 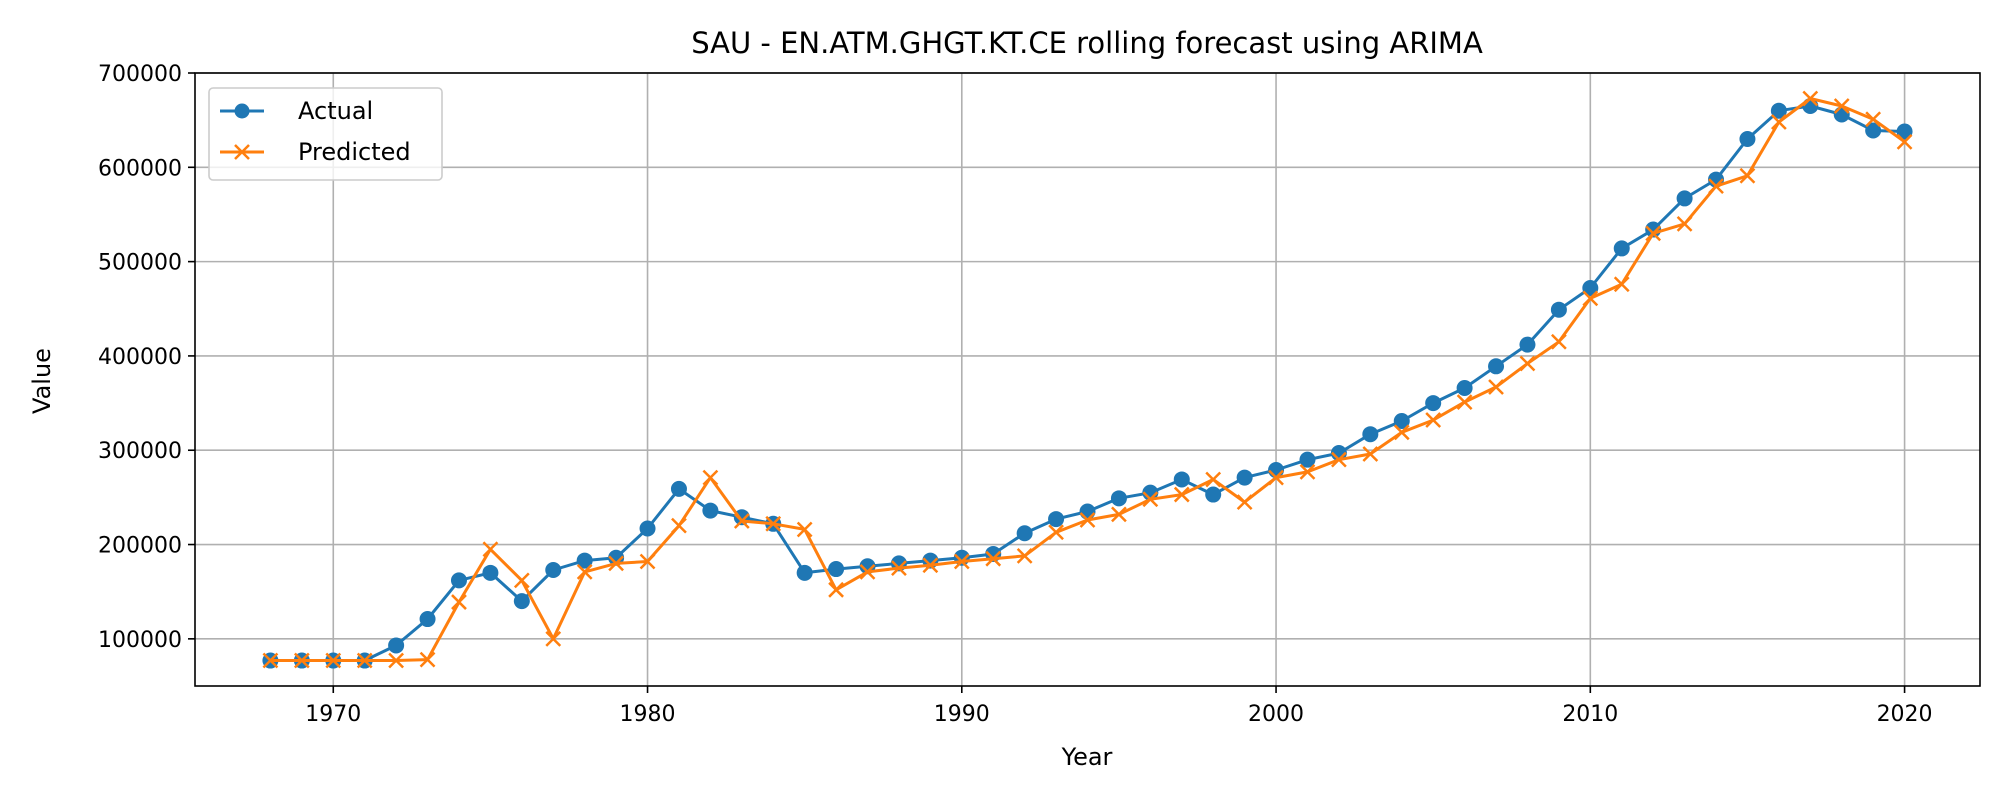 I want to click on legend-box, so click(x=325, y=134).